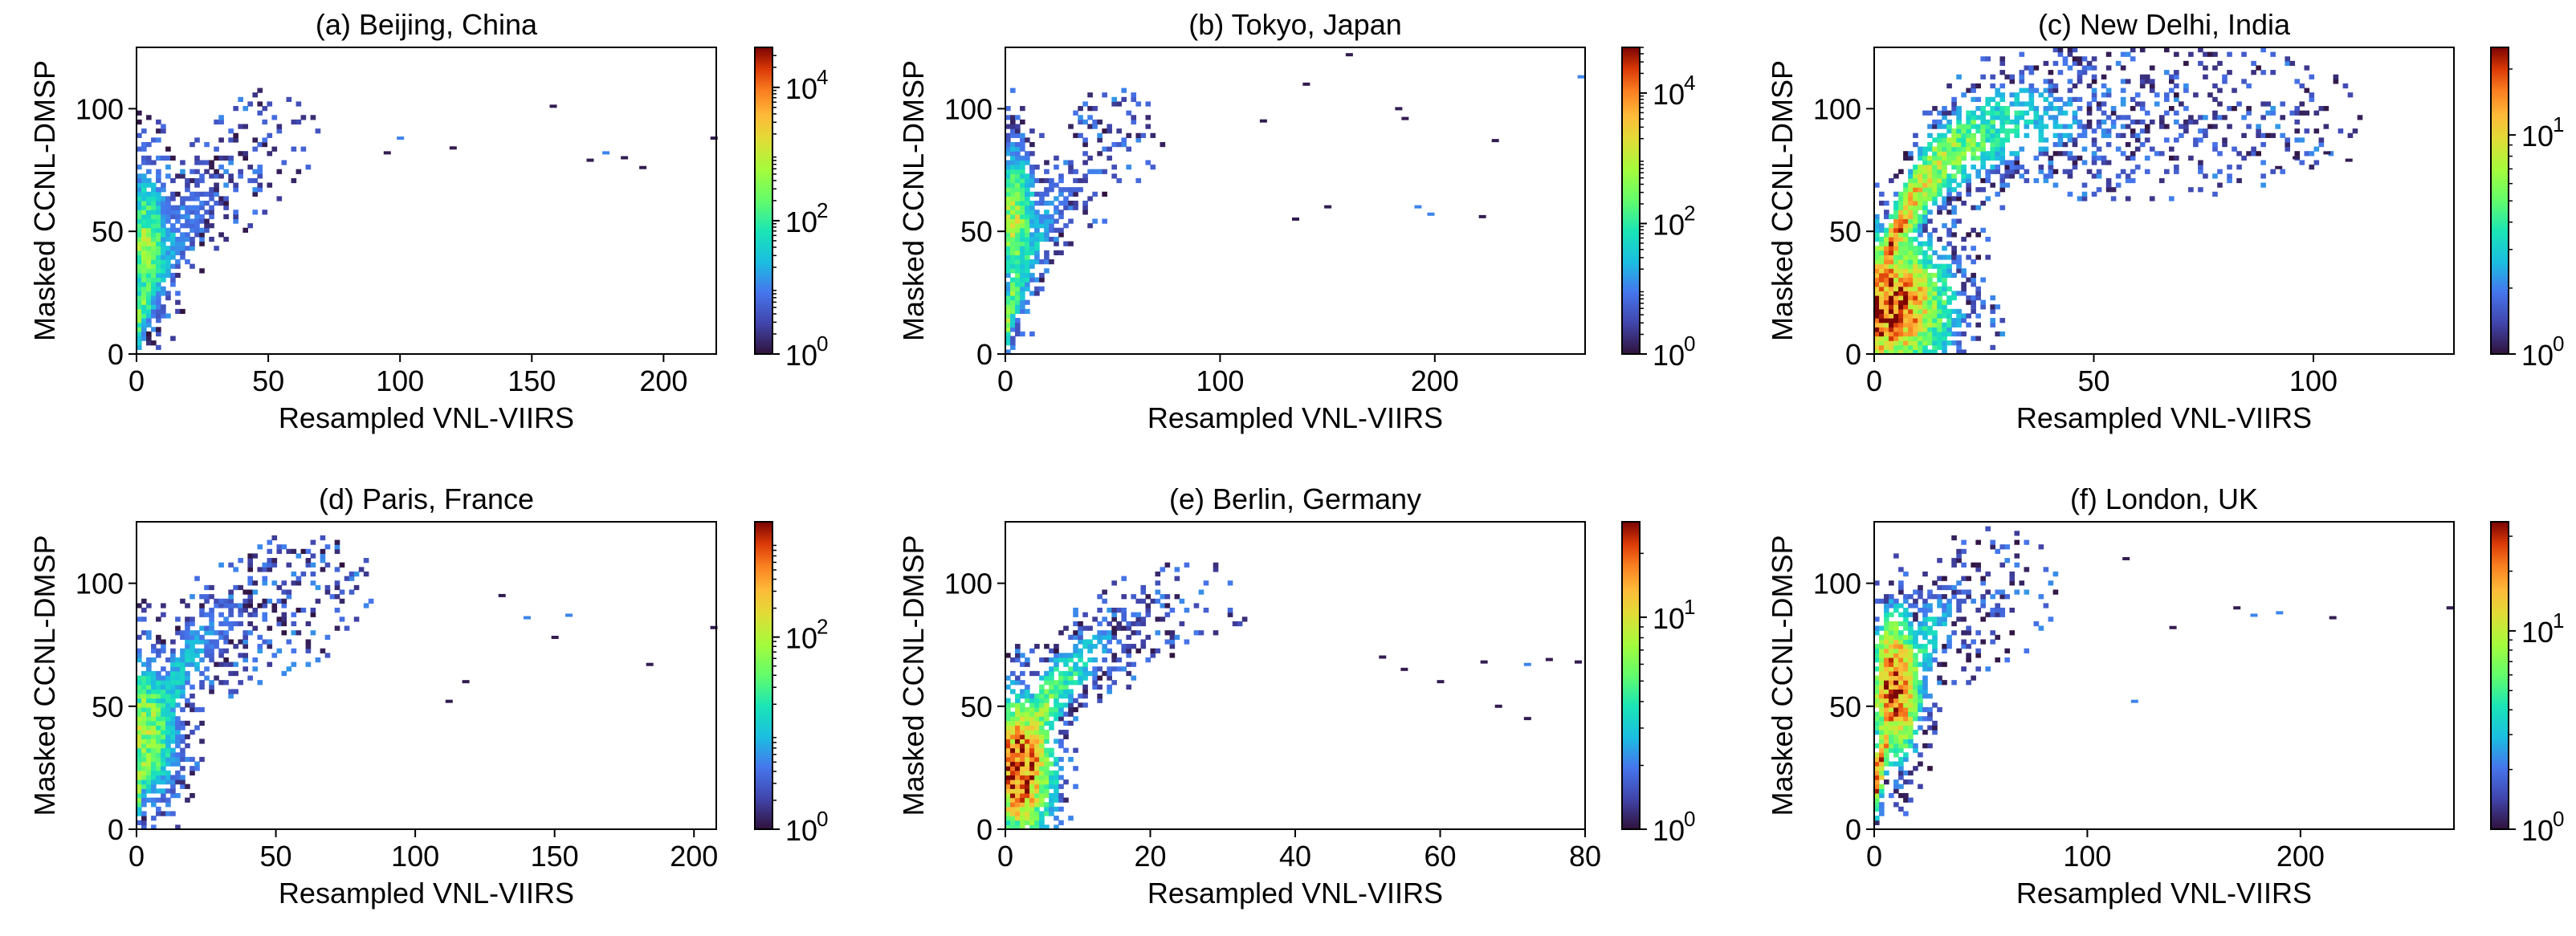 This screenshot has width=2576, height=936. What do you see at coordinates (976, 231) in the screenshot?
I see `y-tick-label: 50` at bounding box center [976, 231].